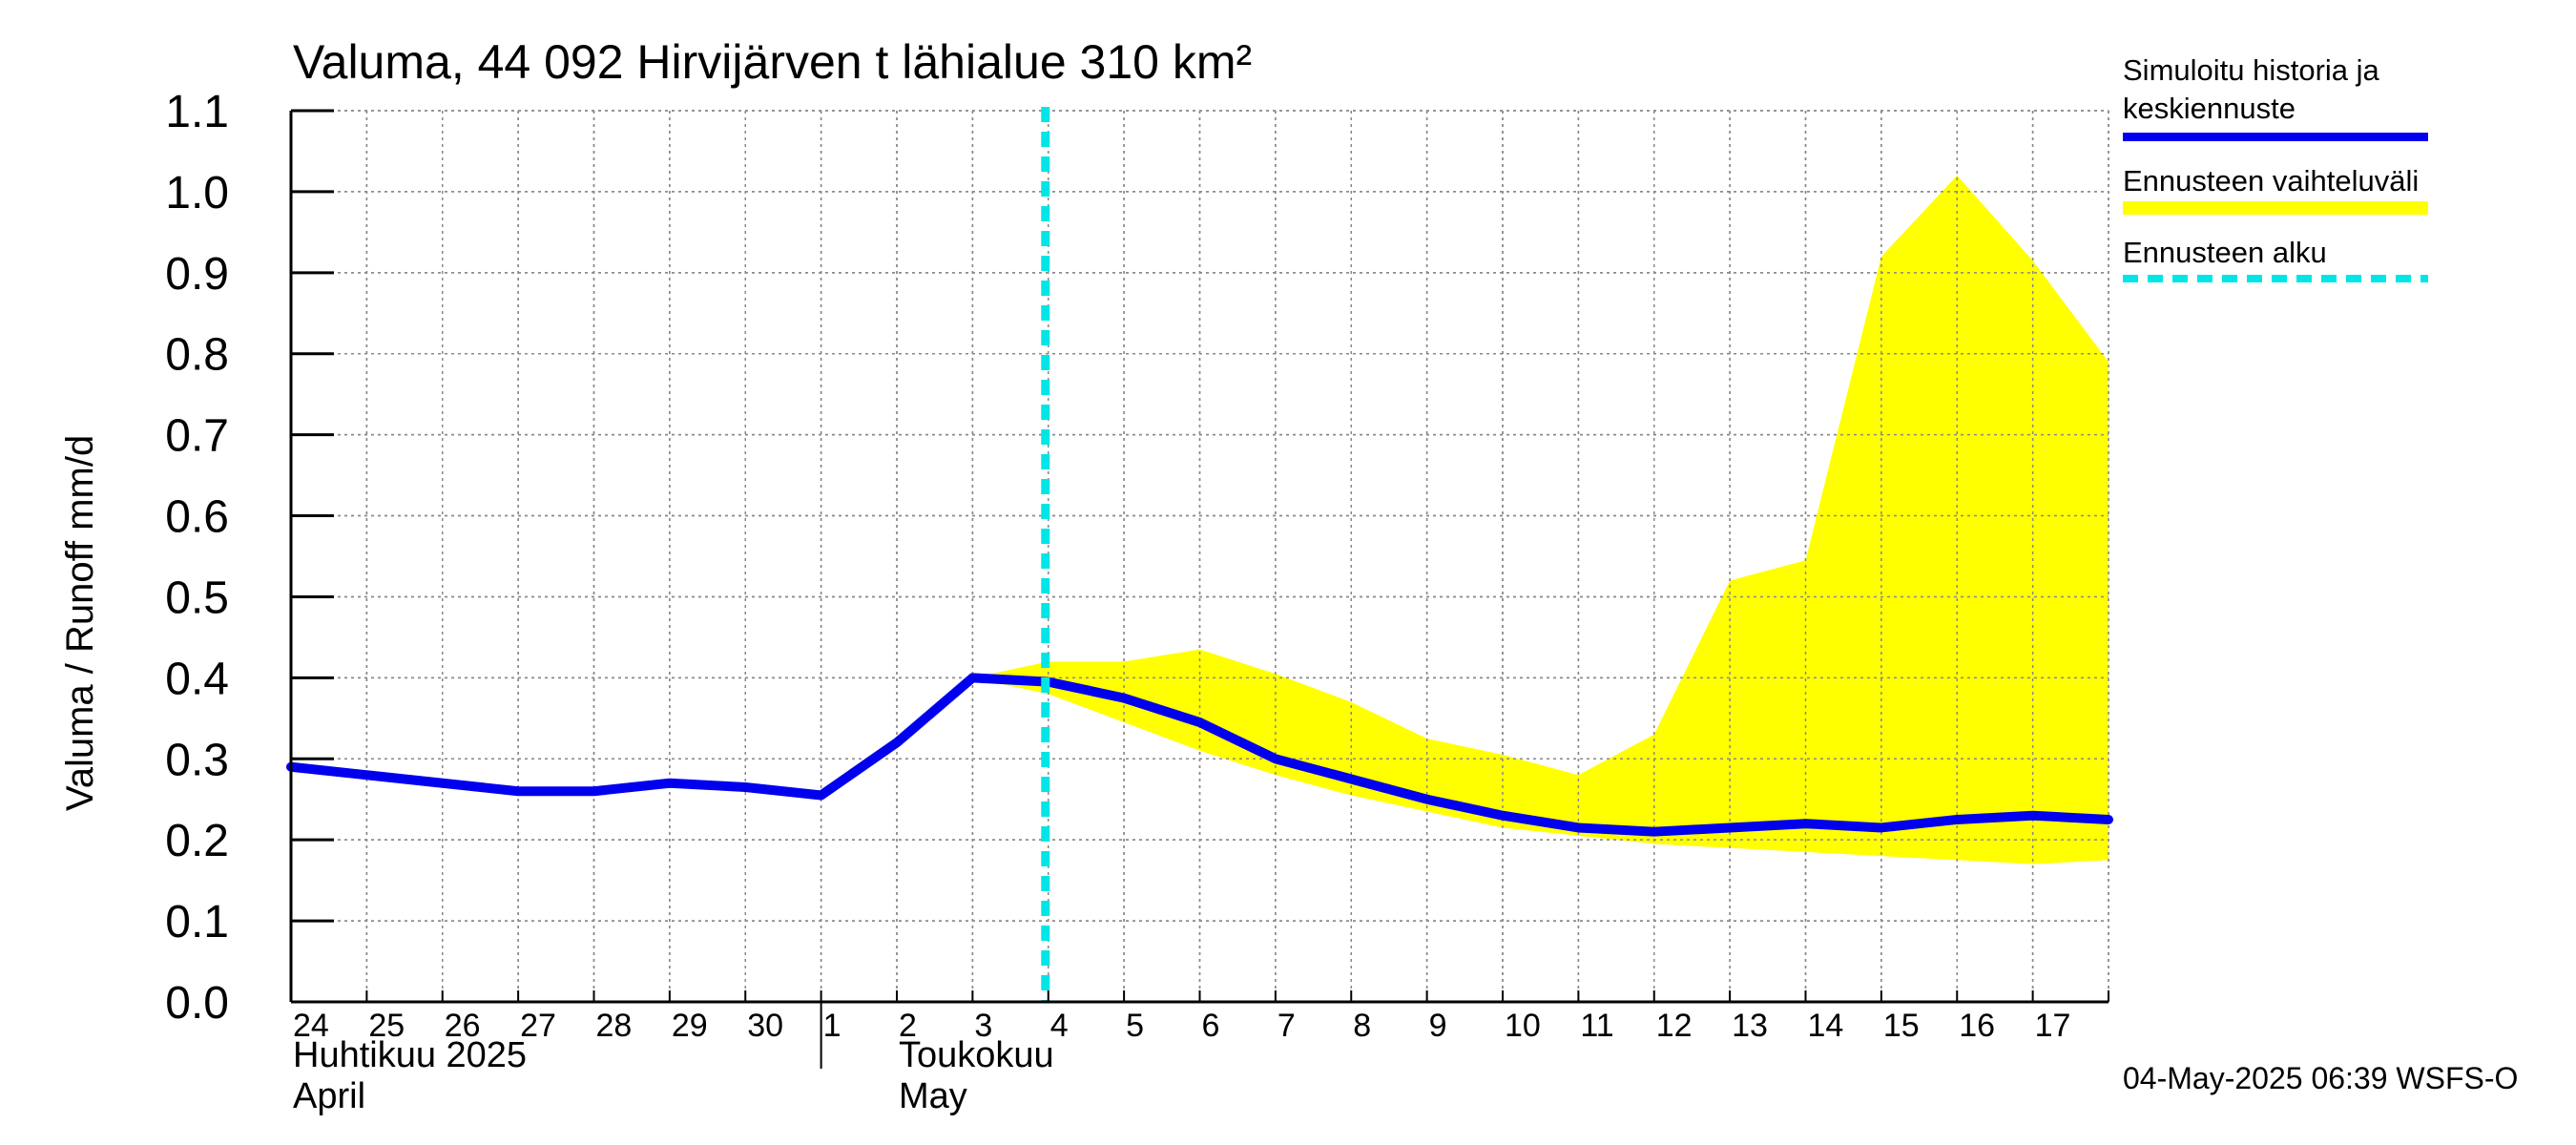 The height and width of the screenshot is (1145, 2576). I want to click on x-day-label: 16, so click(1977, 1026).